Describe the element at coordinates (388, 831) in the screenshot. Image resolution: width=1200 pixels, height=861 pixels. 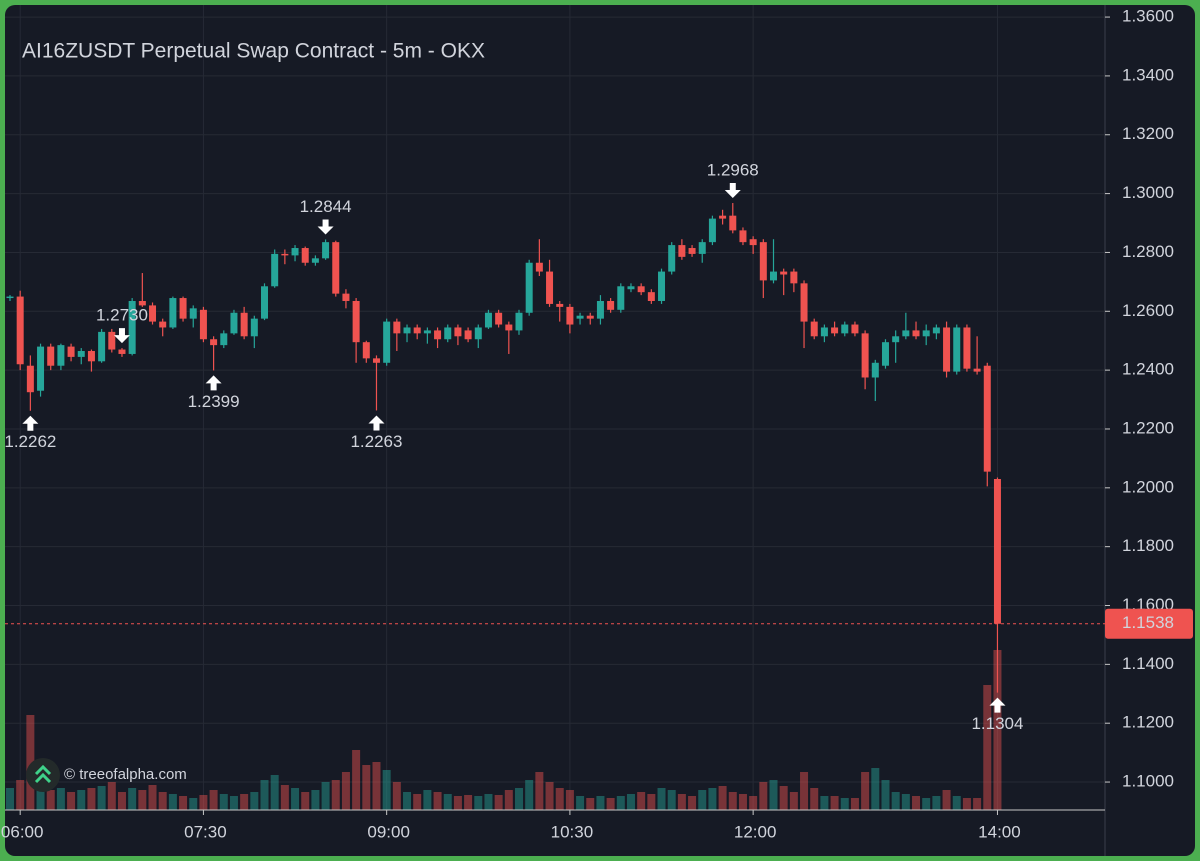
I see `x-tick-label: 09:00` at that location.